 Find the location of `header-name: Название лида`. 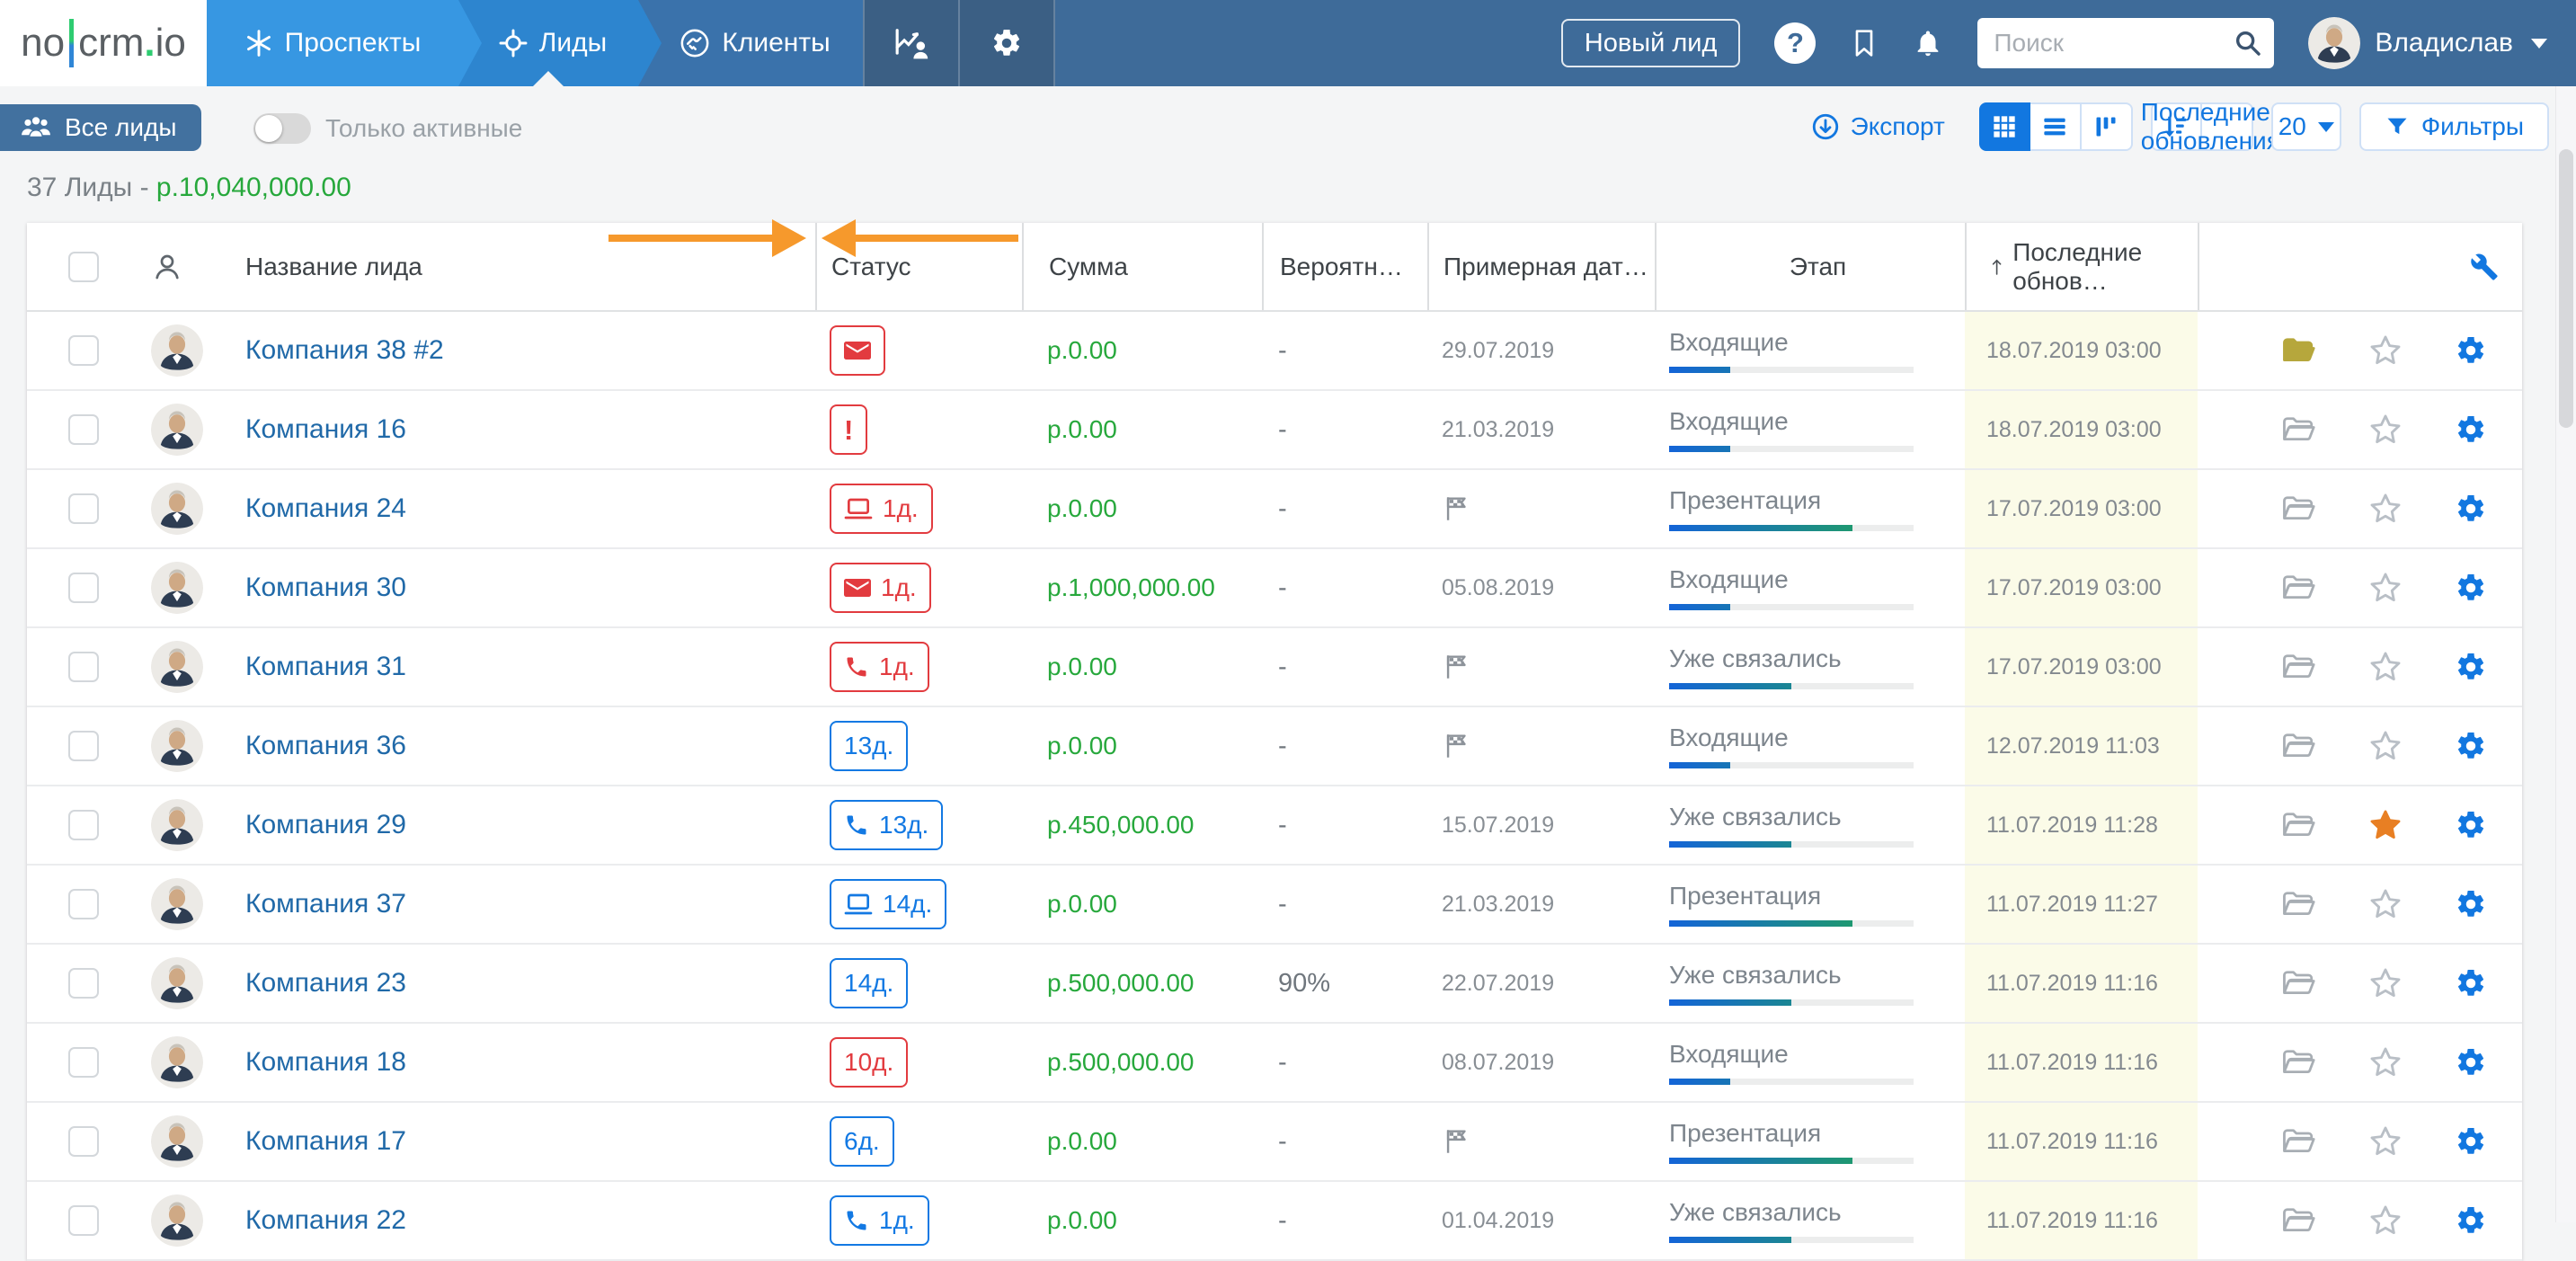

header-name: Название лида is located at coordinates (333, 266).